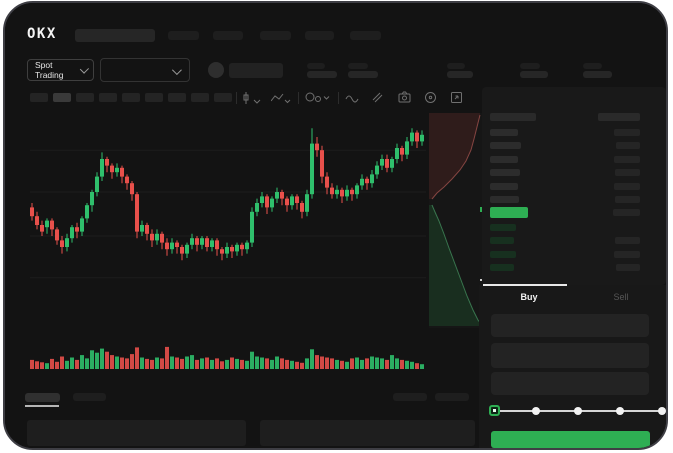  What do you see at coordinates (377, 97) in the screenshot?
I see `compare-icon` at bounding box center [377, 97].